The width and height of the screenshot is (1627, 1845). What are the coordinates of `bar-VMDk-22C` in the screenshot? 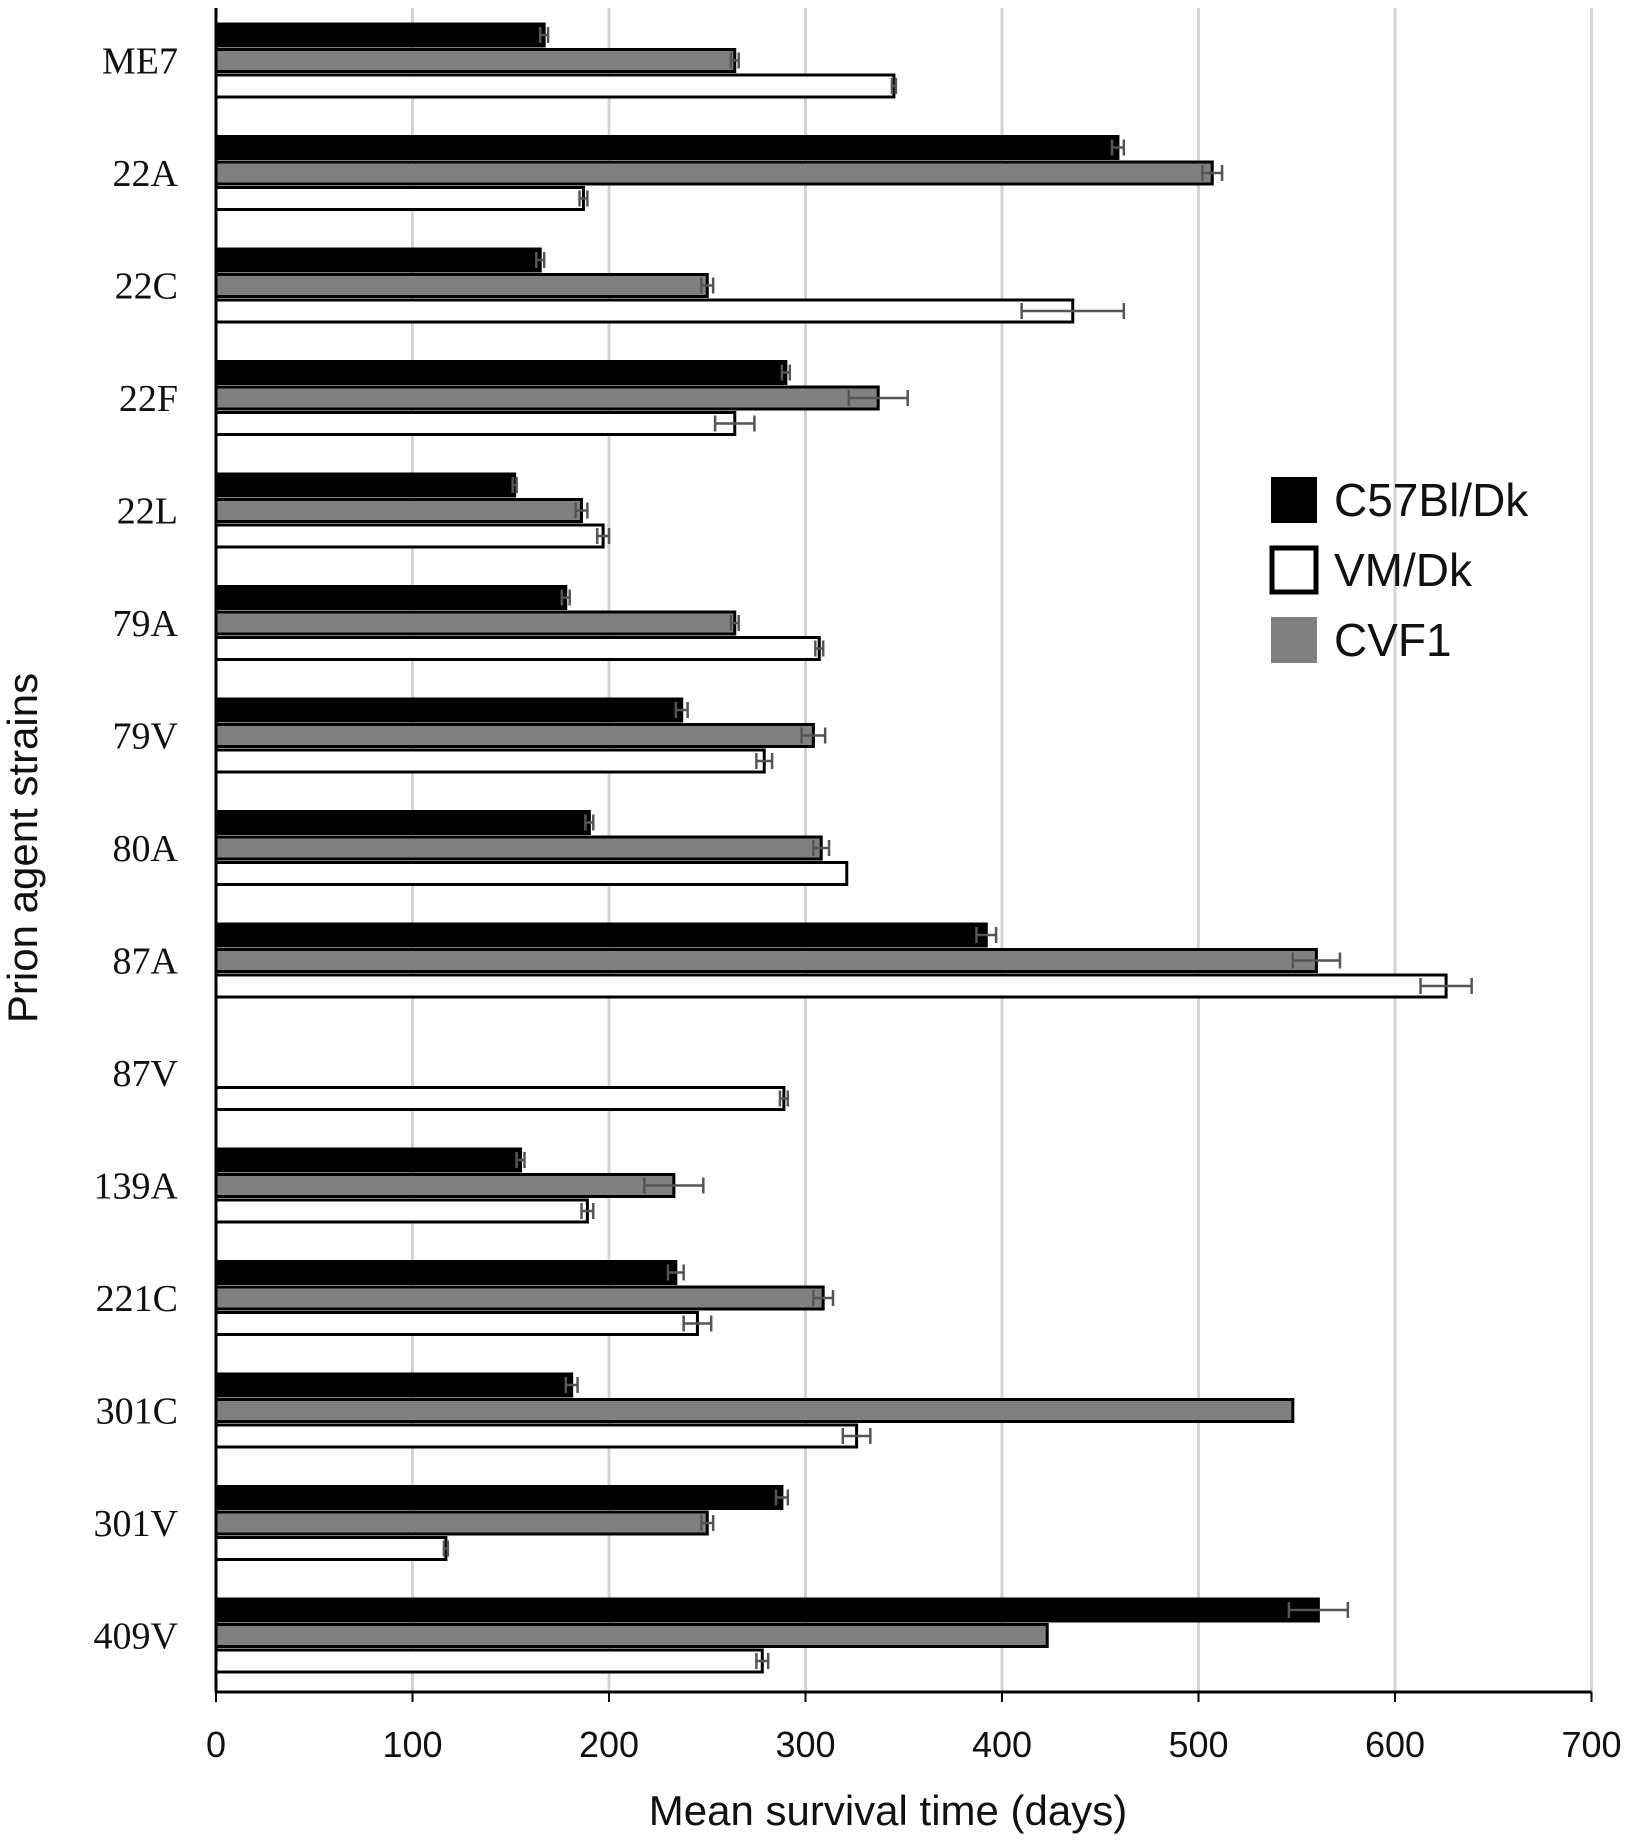 It's located at (644, 311).